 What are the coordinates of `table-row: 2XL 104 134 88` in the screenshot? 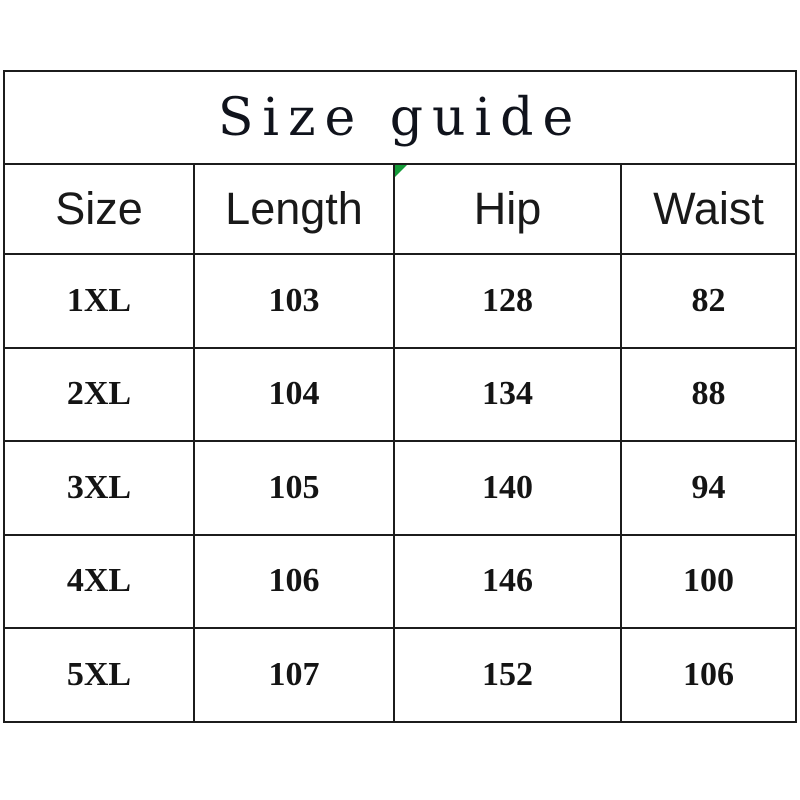 It's located at (400, 394).